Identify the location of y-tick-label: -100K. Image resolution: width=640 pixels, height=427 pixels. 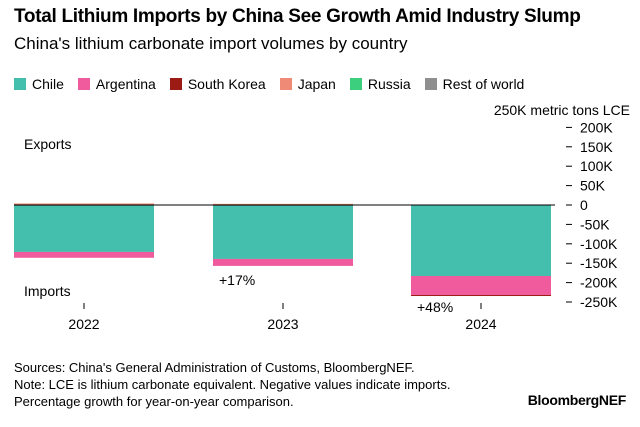
(599, 244).